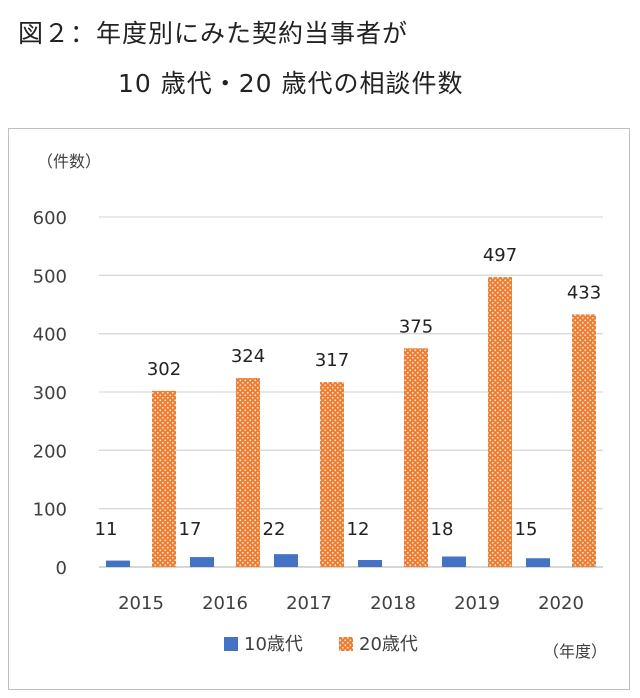 The height and width of the screenshot is (698, 640). Describe the element at coordinates (164, 369) in the screenshot. I see `data-label: 302` at that location.